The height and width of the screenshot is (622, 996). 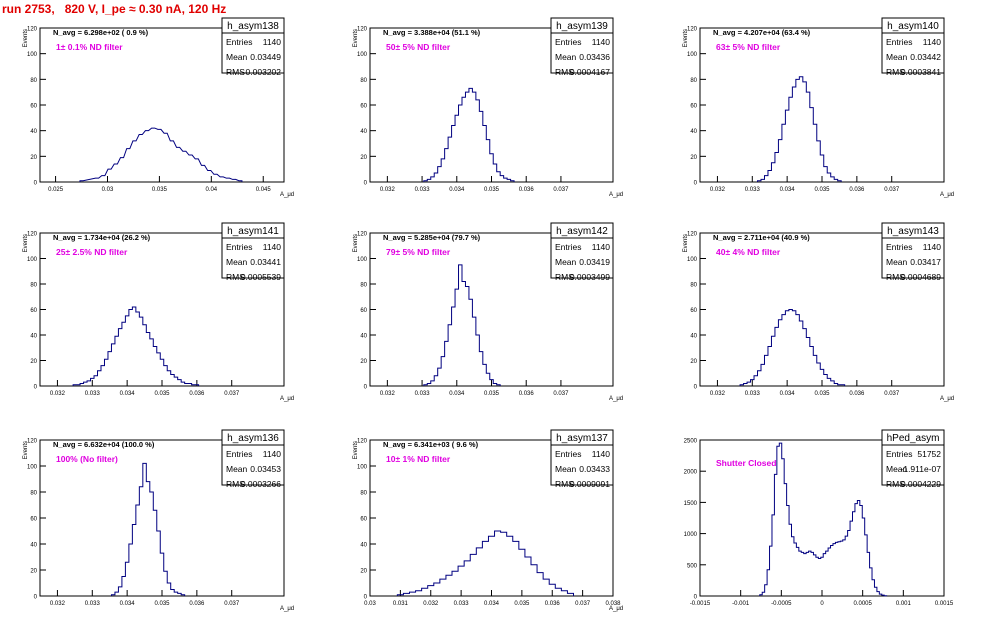 I want to click on y-tick-label: 500, so click(x=692, y=566).